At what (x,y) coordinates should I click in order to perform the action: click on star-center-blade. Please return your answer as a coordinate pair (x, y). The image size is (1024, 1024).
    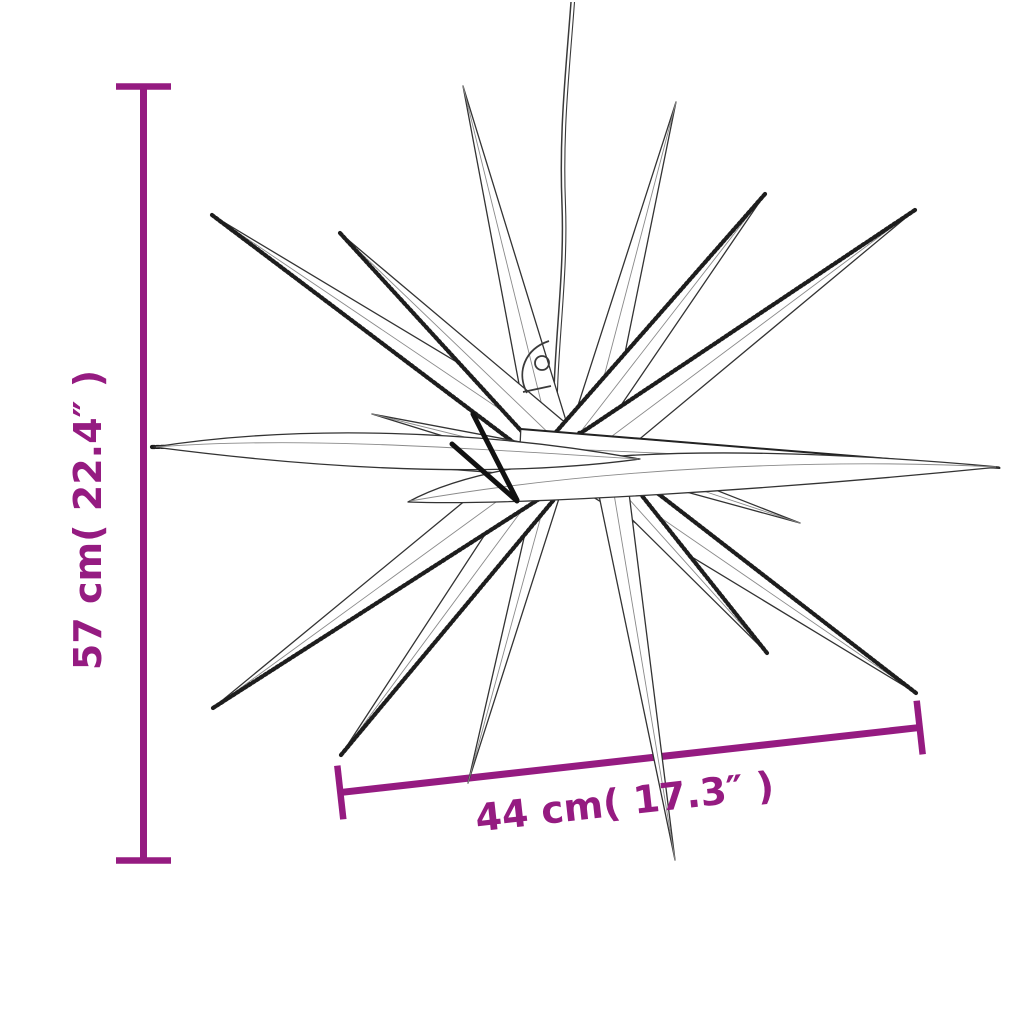
    Looking at the image, I should click on (397, 451).